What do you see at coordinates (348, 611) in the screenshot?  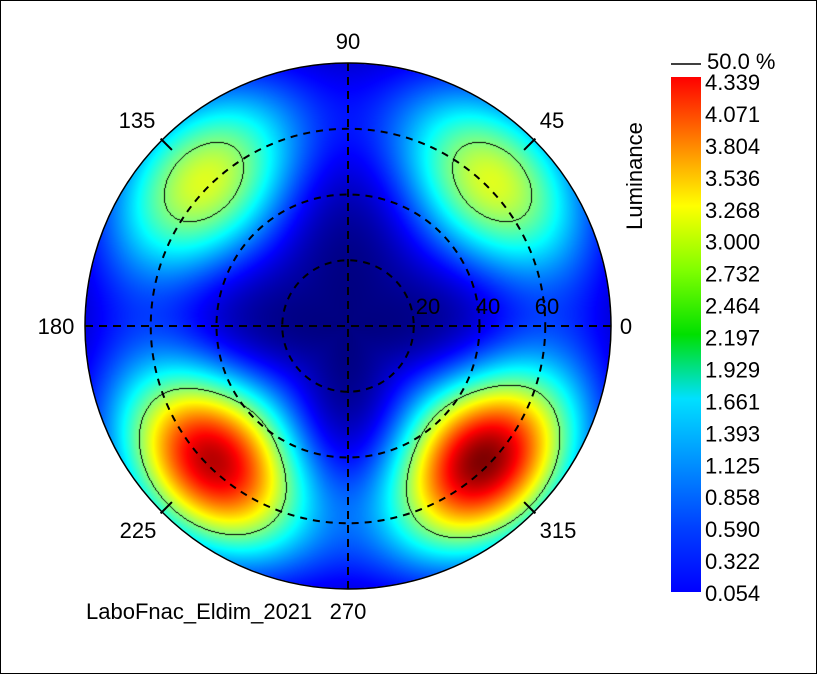 I see `azimuth-label-270: 270` at bounding box center [348, 611].